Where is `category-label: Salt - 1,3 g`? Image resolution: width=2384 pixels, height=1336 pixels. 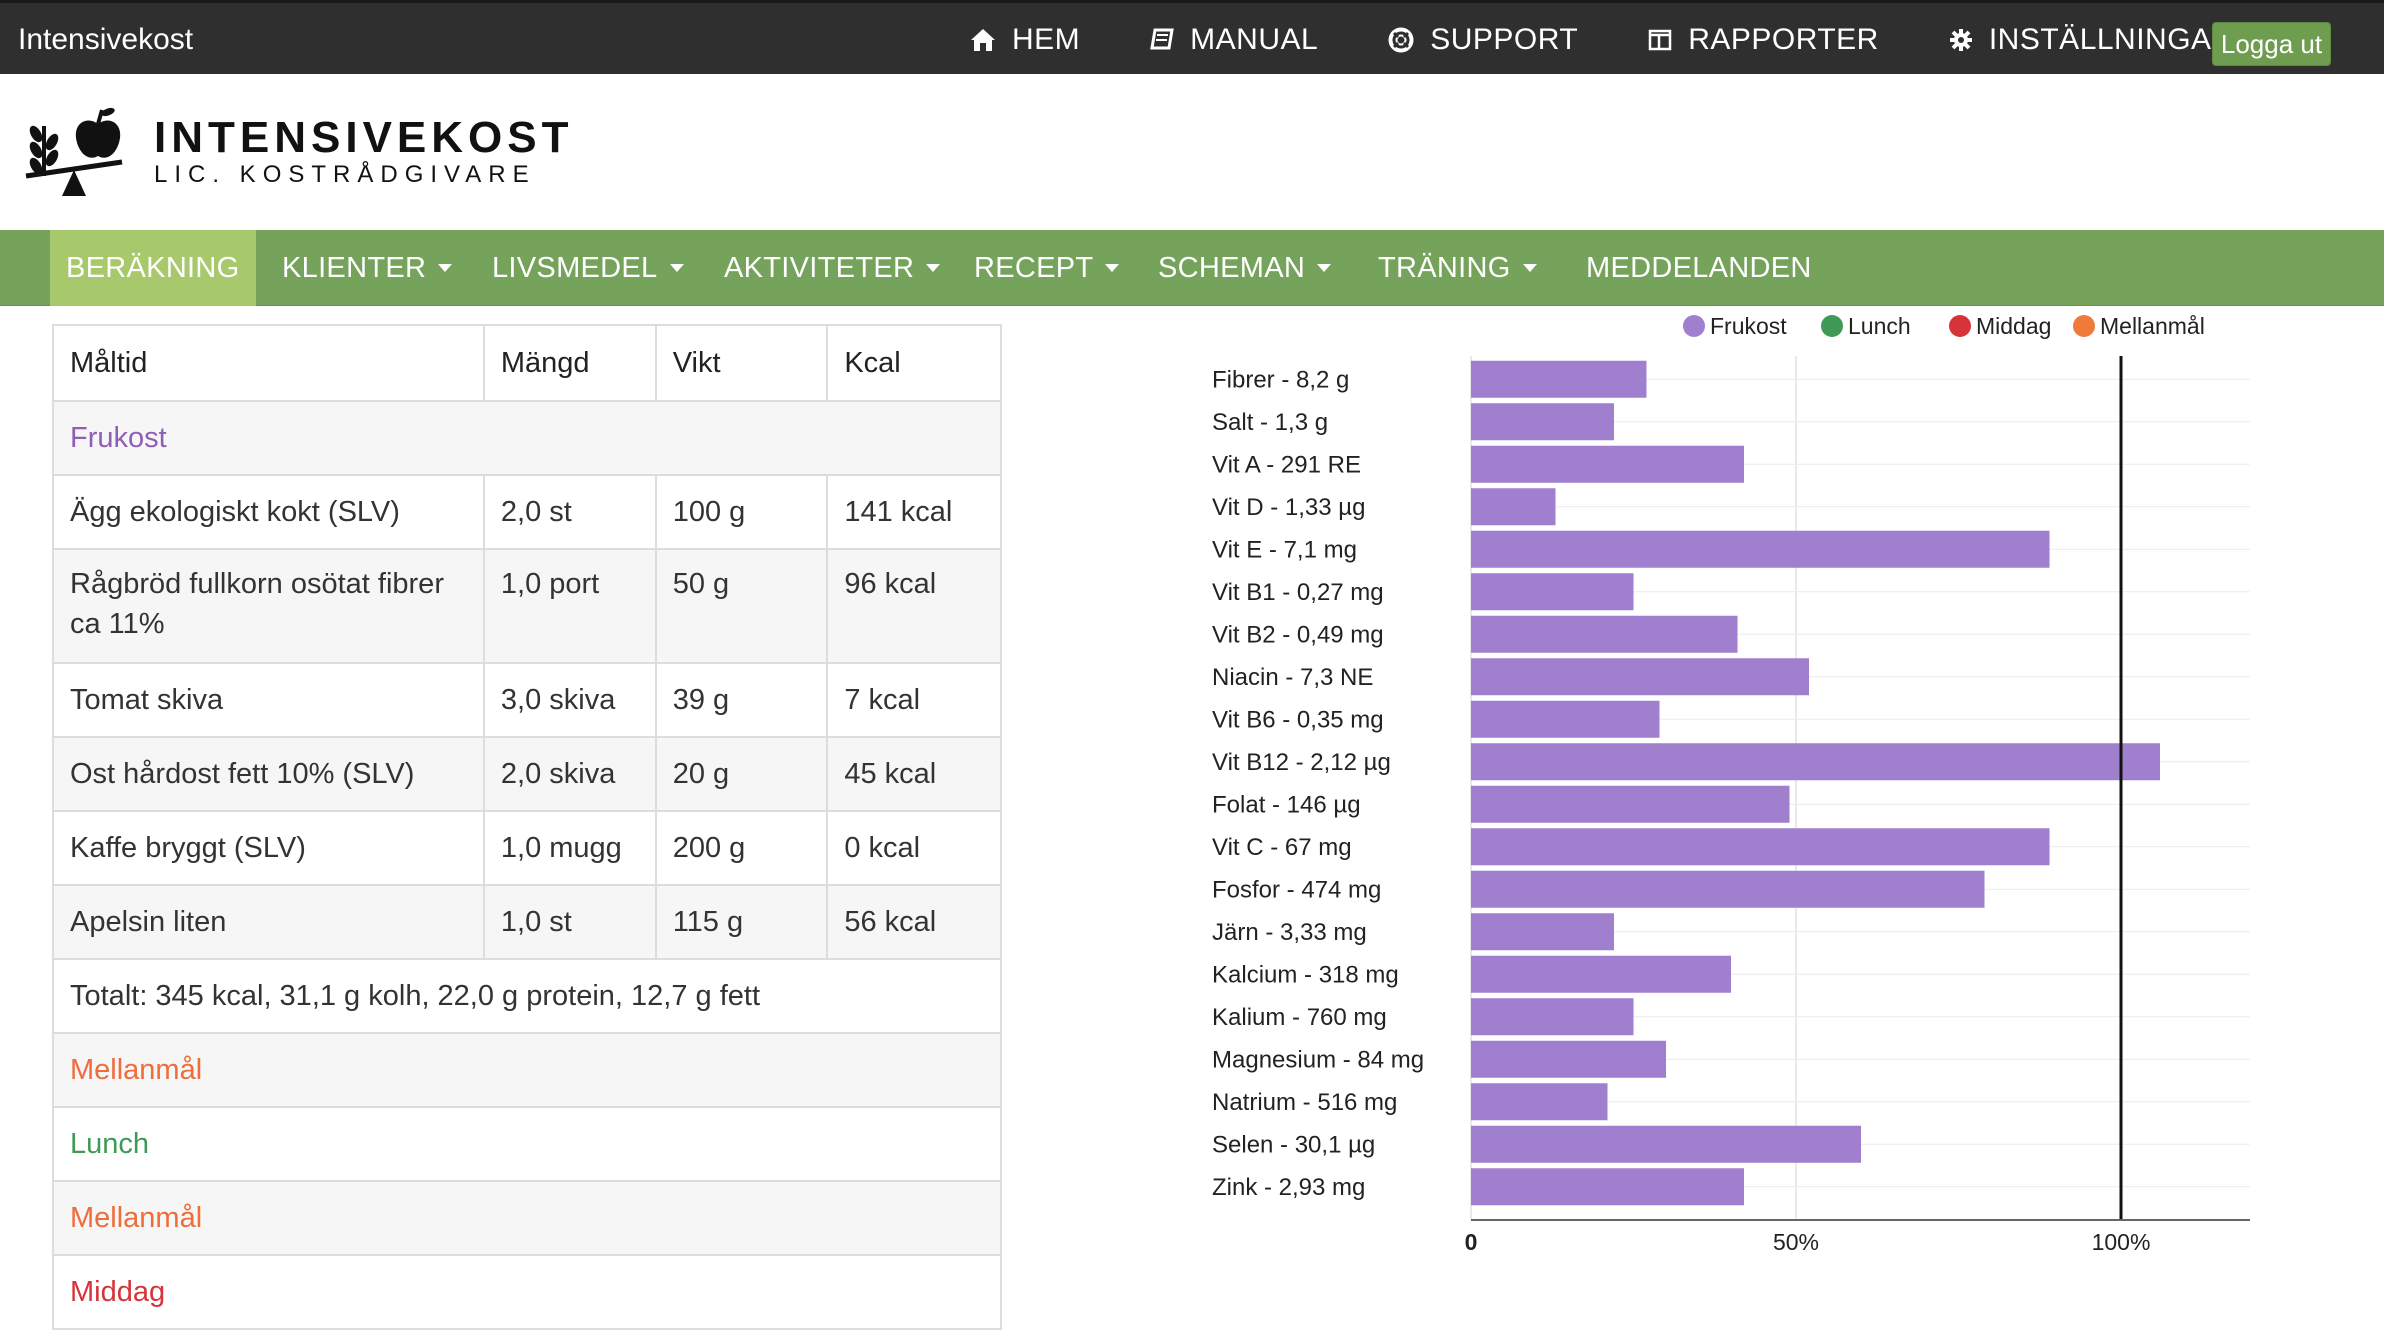 category-label: Salt - 1,3 g is located at coordinates (1270, 422).